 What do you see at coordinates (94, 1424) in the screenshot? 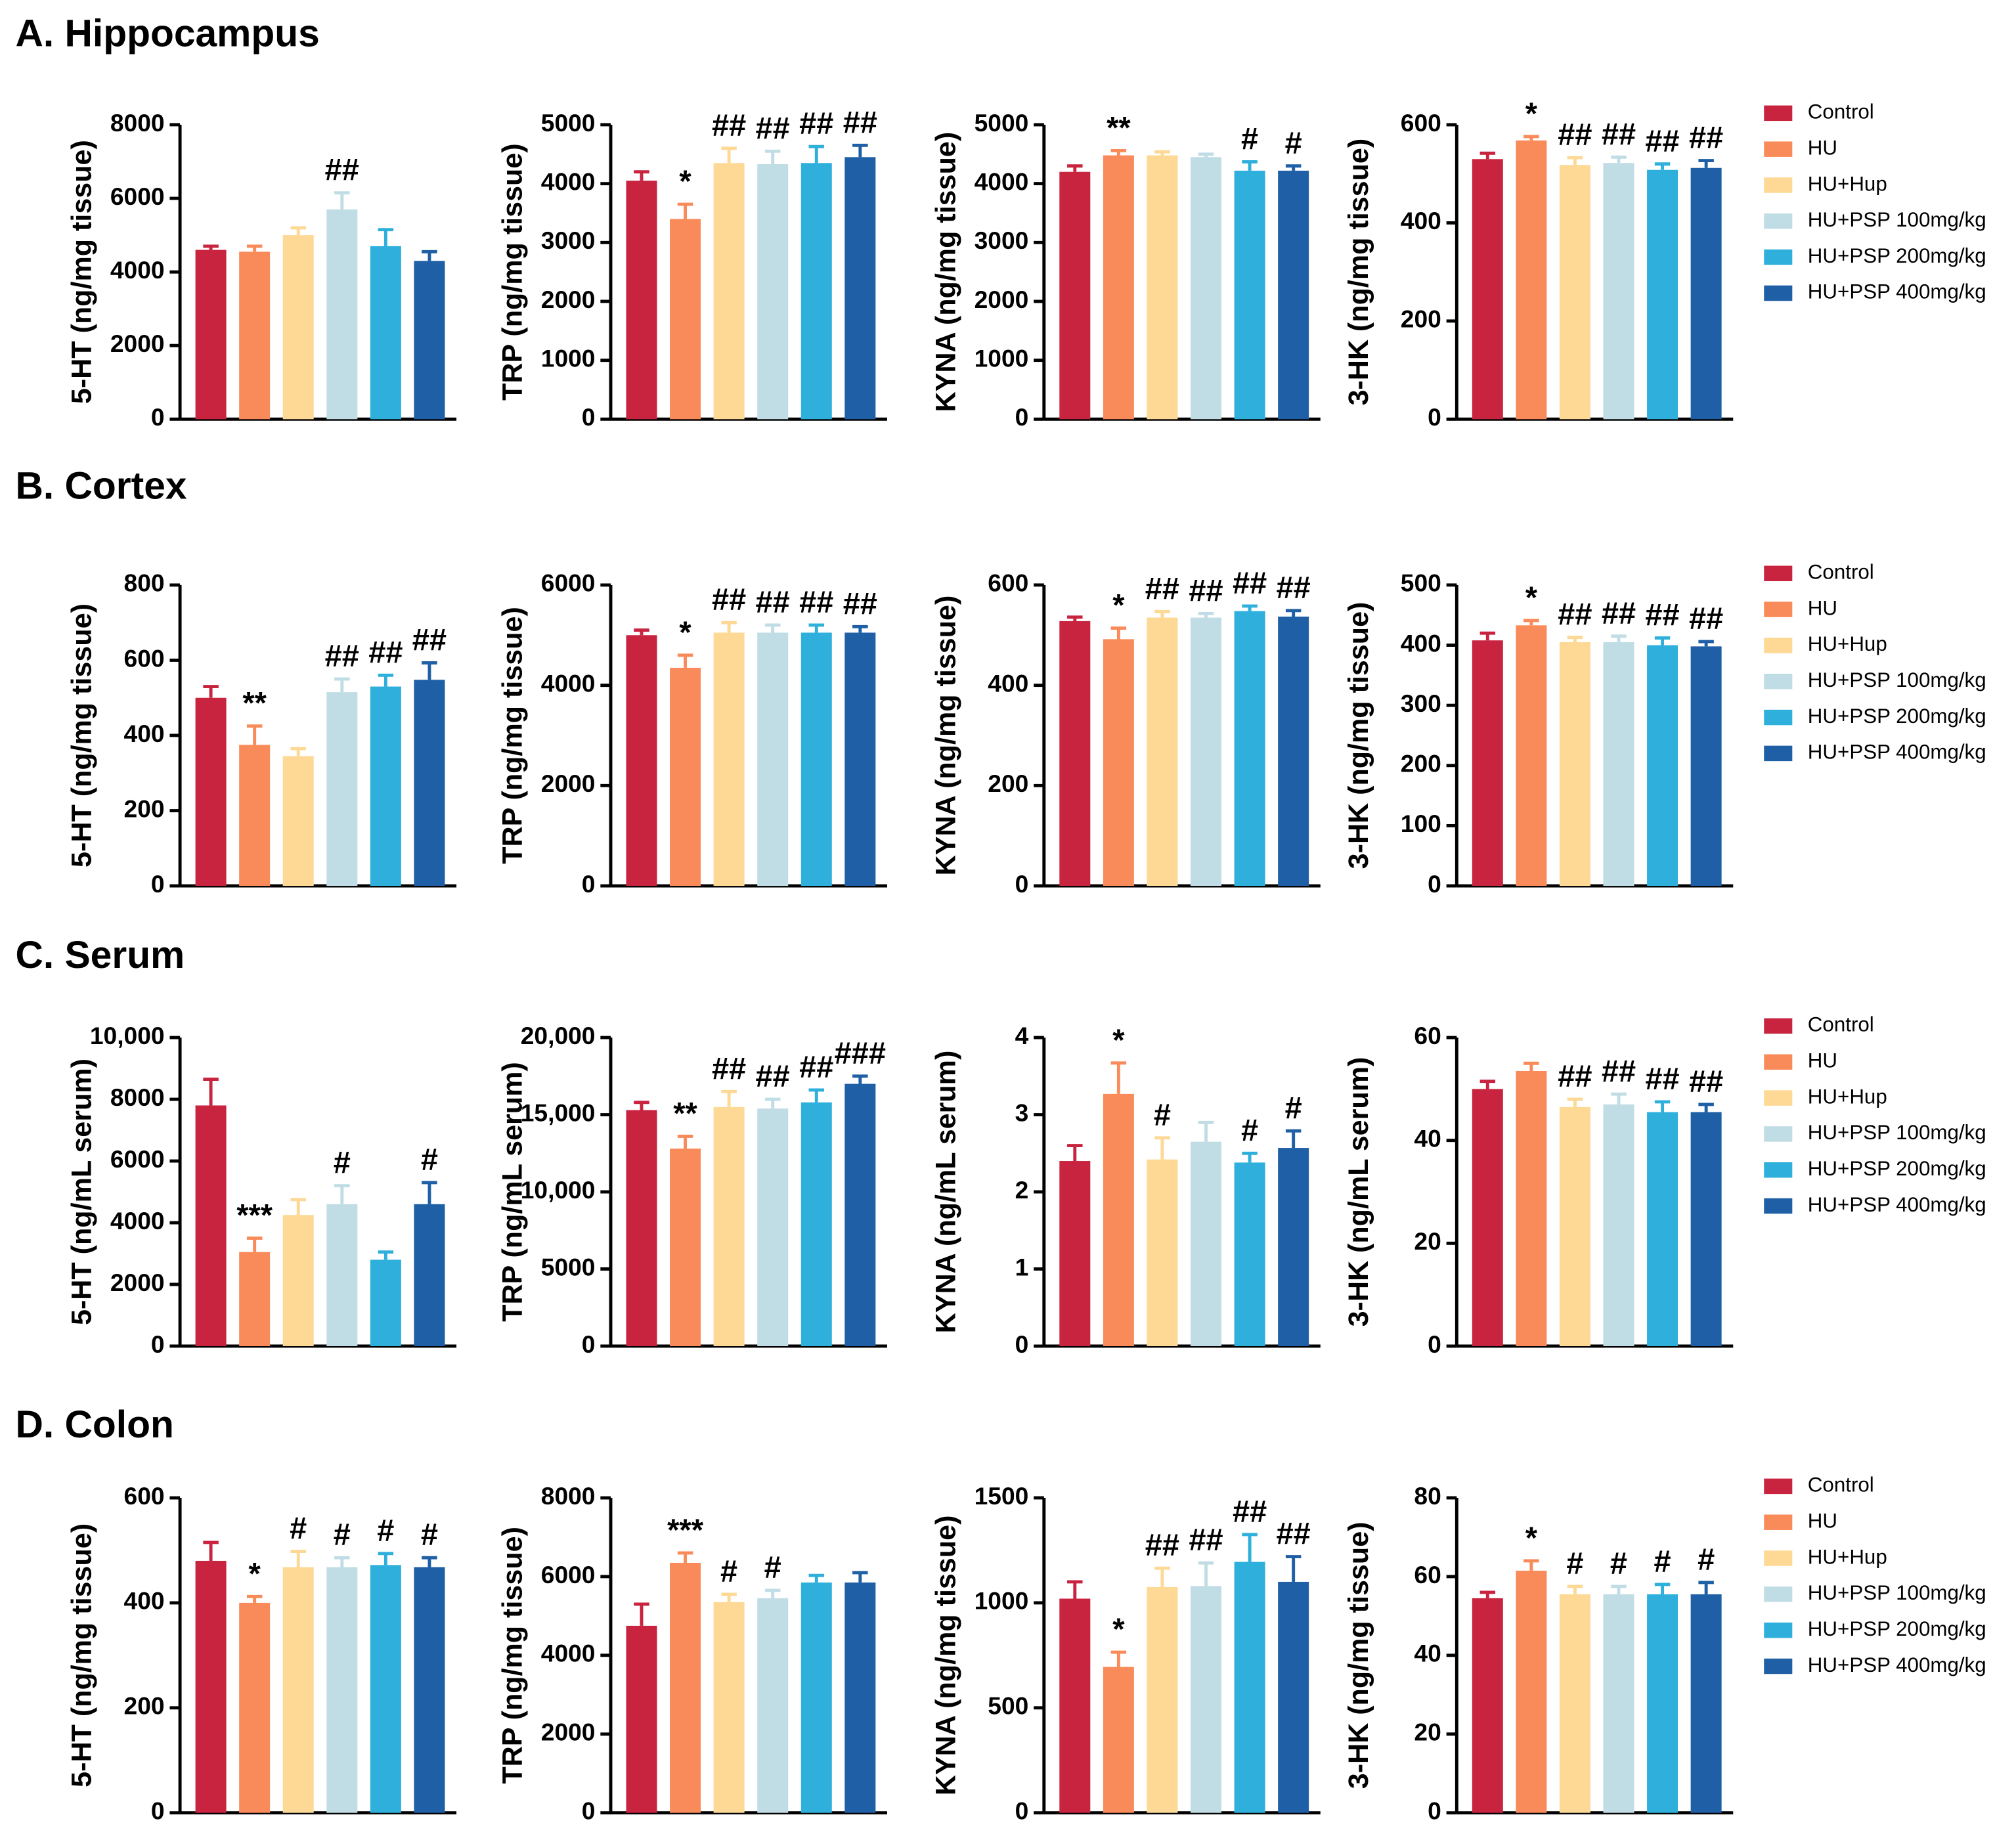
I see `section-title: D. Colon` at bounding box center [94, 1424].